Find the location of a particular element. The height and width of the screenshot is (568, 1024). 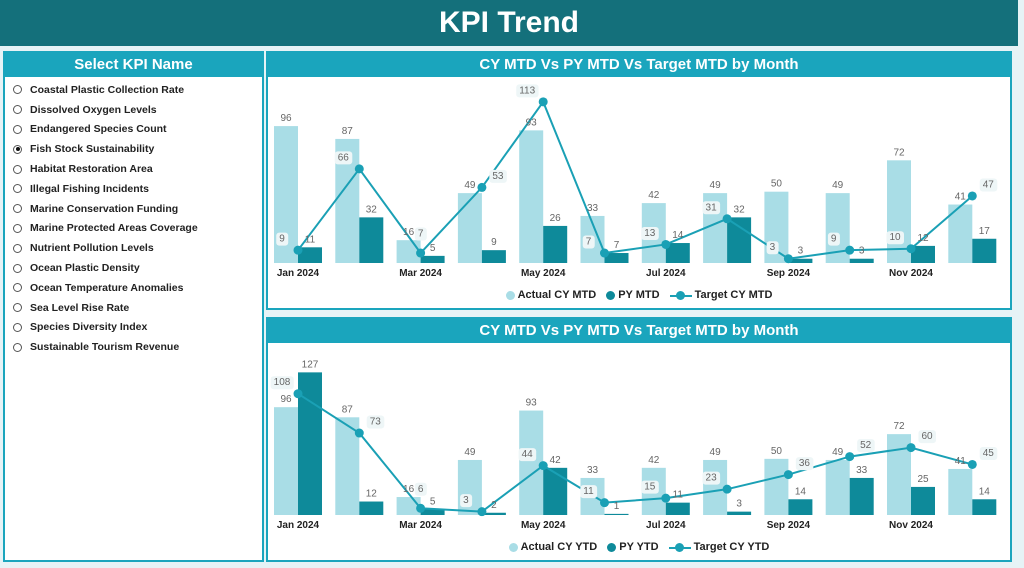

chart-title: CY MTD Vs PY MTD Vs Target MTD by Month is located at coordinates (639, 65).